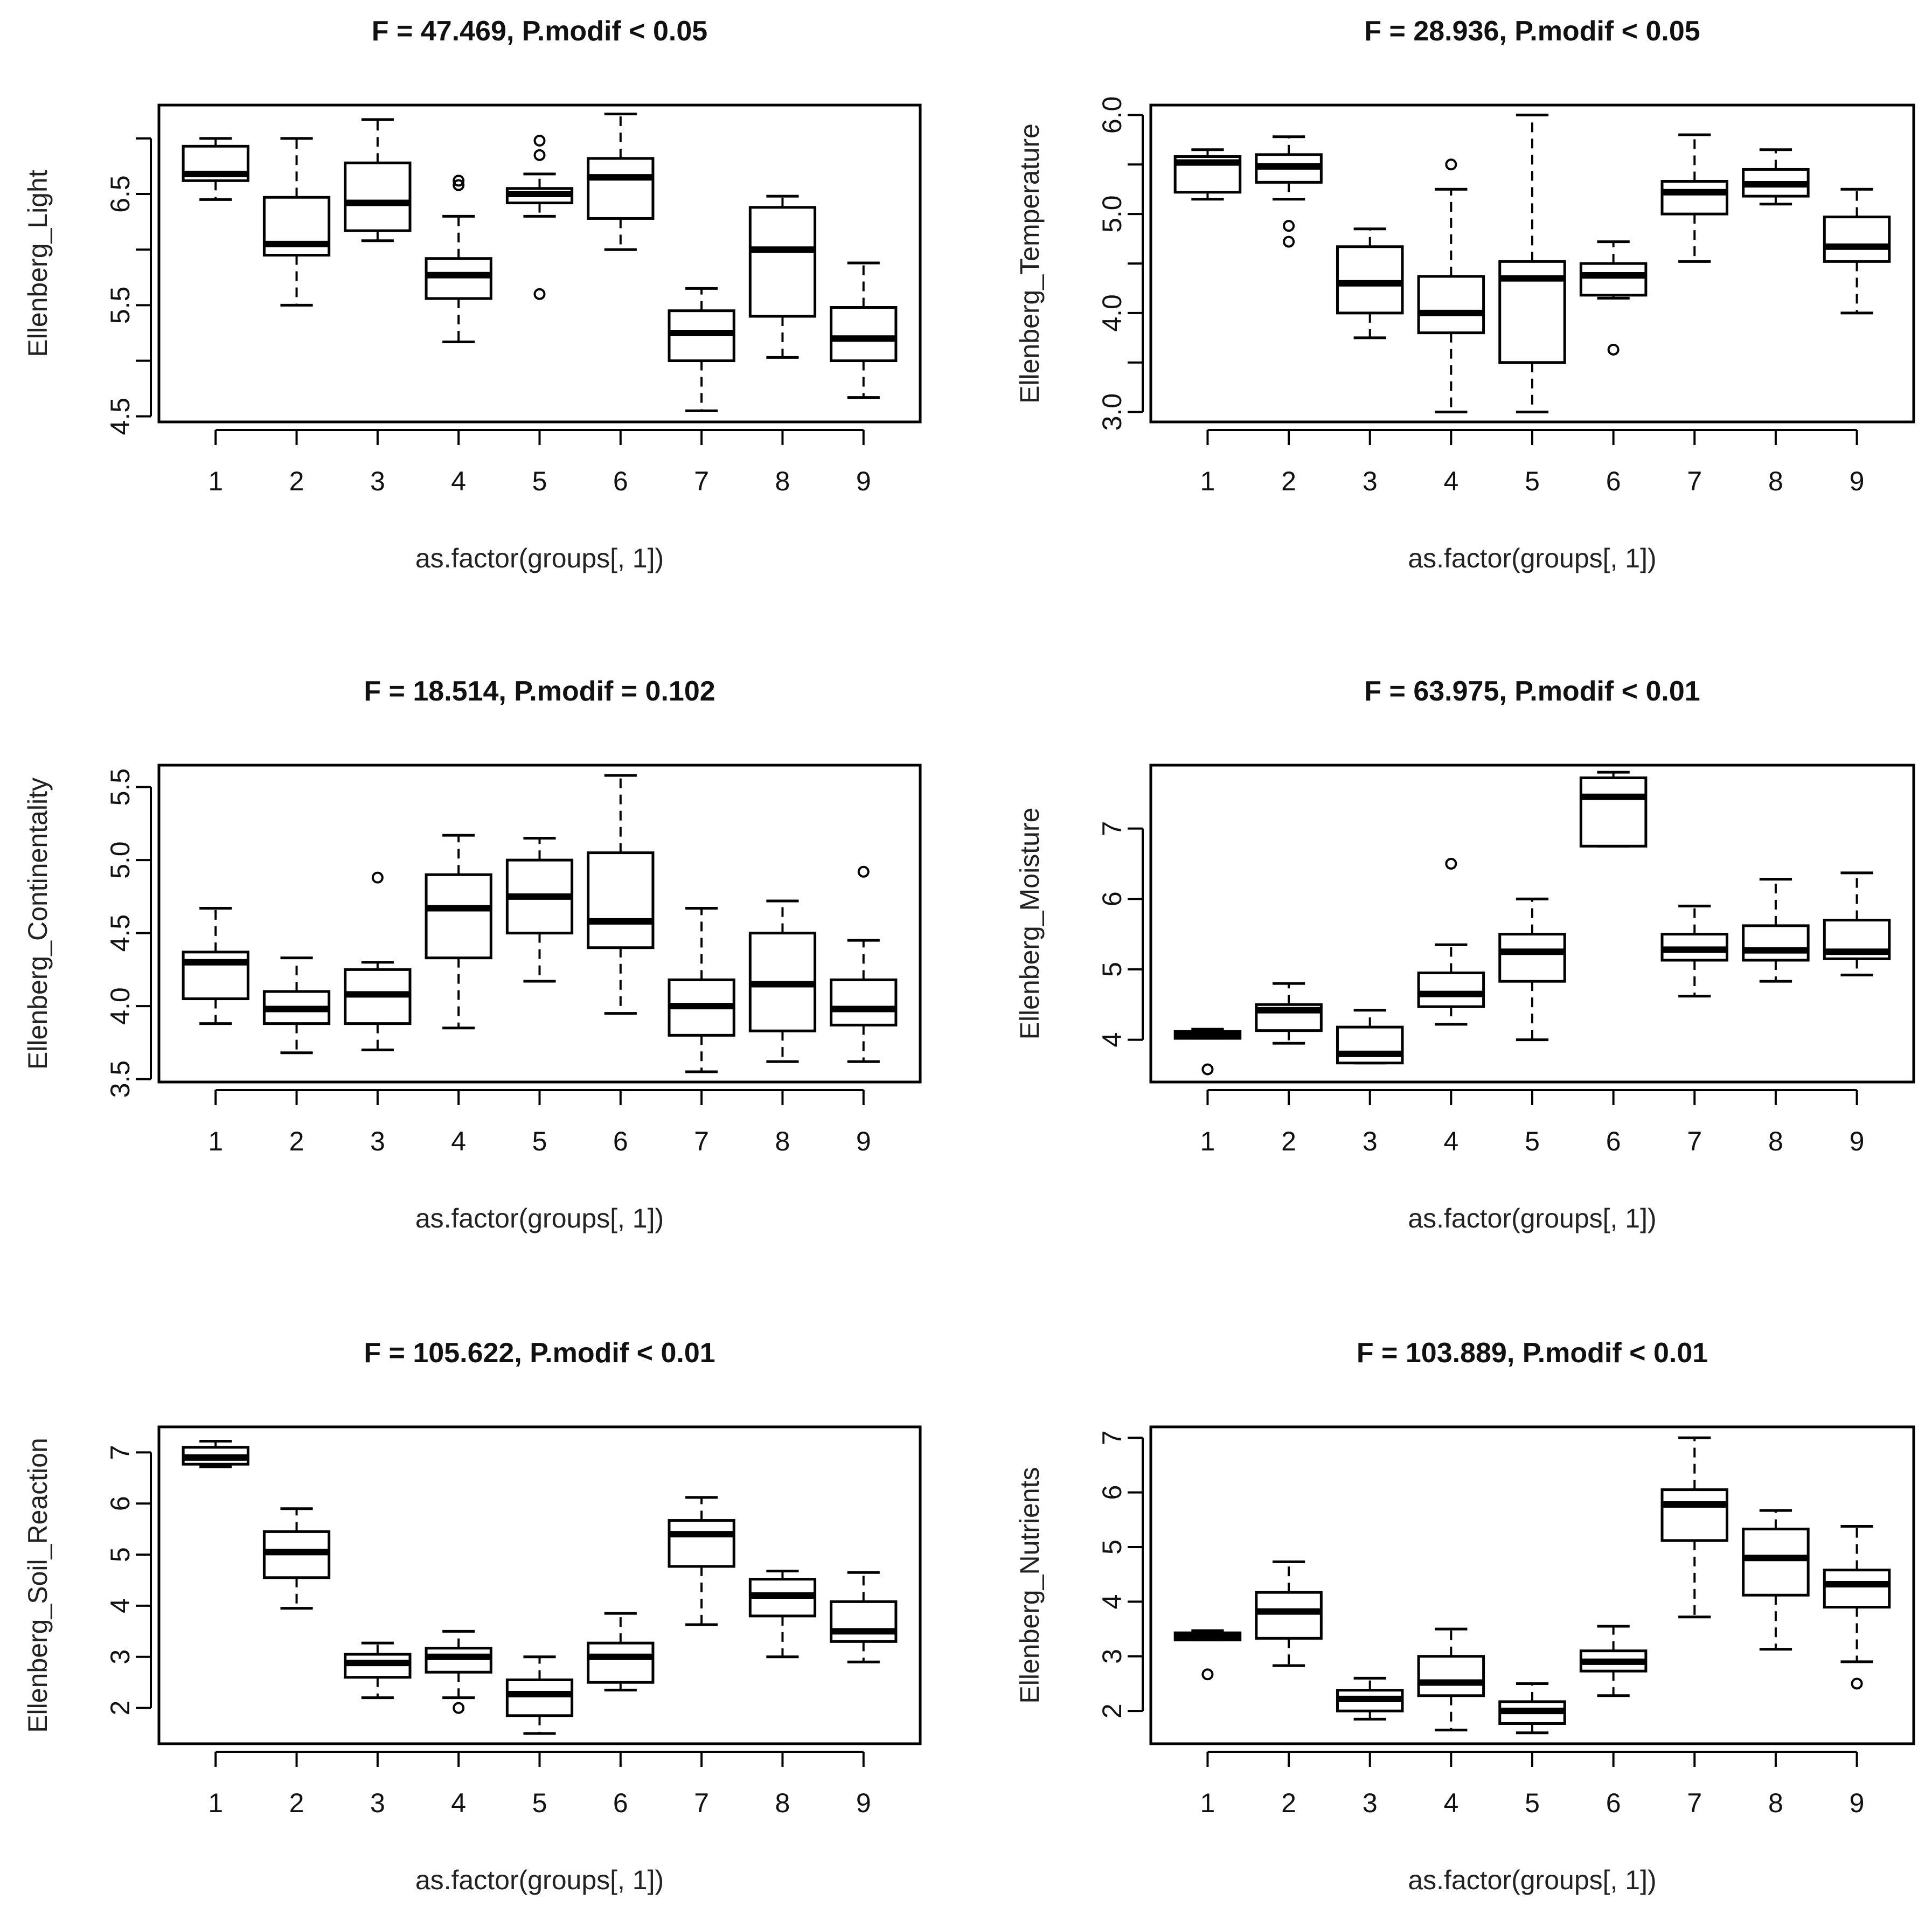 The image size is (1932, 1907). Describe the element at coordinates (458, 481) in the screenshot. I see `x-tick-label-light-4: 4` at that location.